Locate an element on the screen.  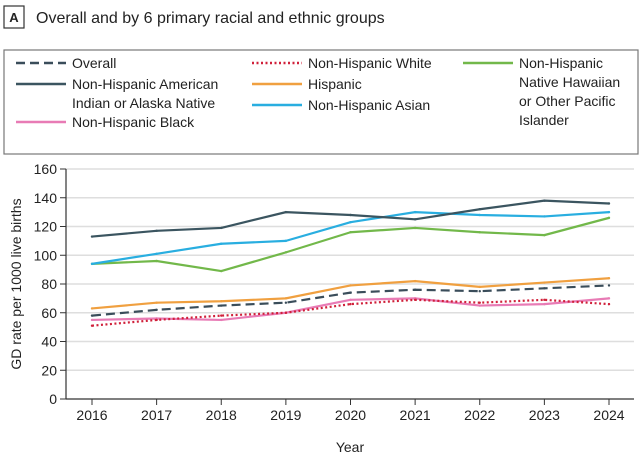
legend-item: Hispanic is located at coordinates (307, 84).